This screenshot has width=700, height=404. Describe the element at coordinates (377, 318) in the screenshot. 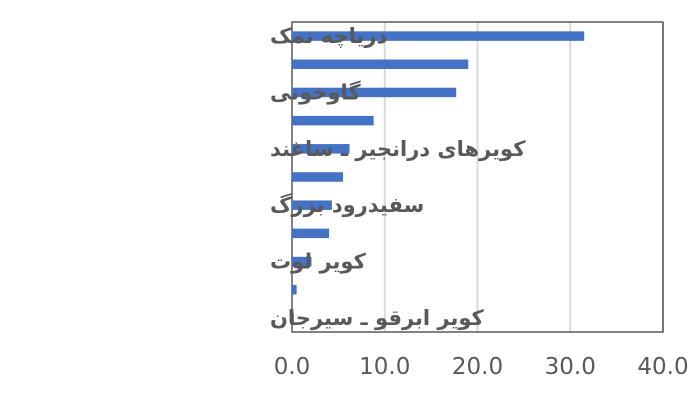

I see `category-label-10: کویر ابرقو ـ سیرجان` at that location.